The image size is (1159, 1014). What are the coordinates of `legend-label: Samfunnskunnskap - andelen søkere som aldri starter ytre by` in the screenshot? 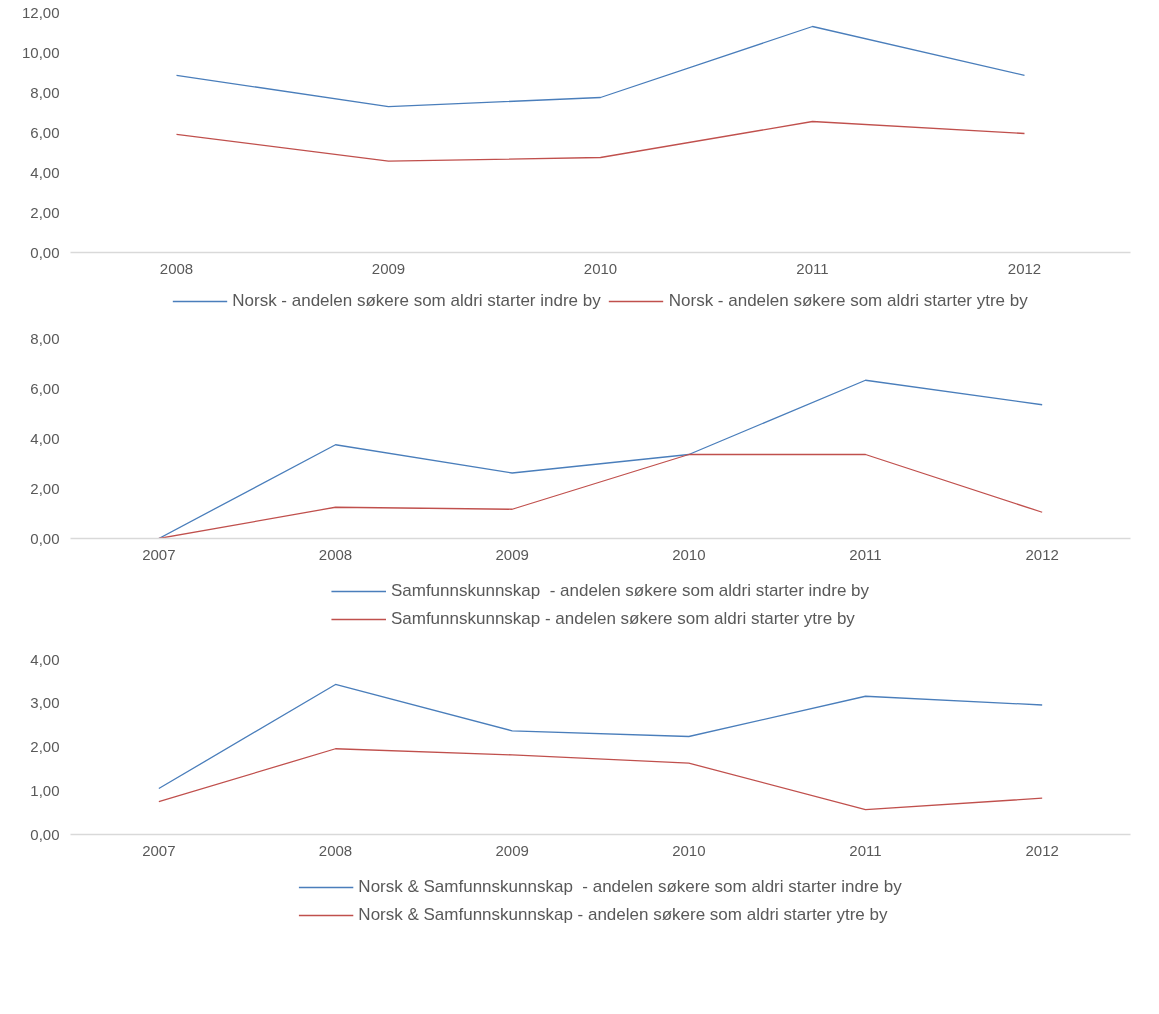 It's located at (622, 618).